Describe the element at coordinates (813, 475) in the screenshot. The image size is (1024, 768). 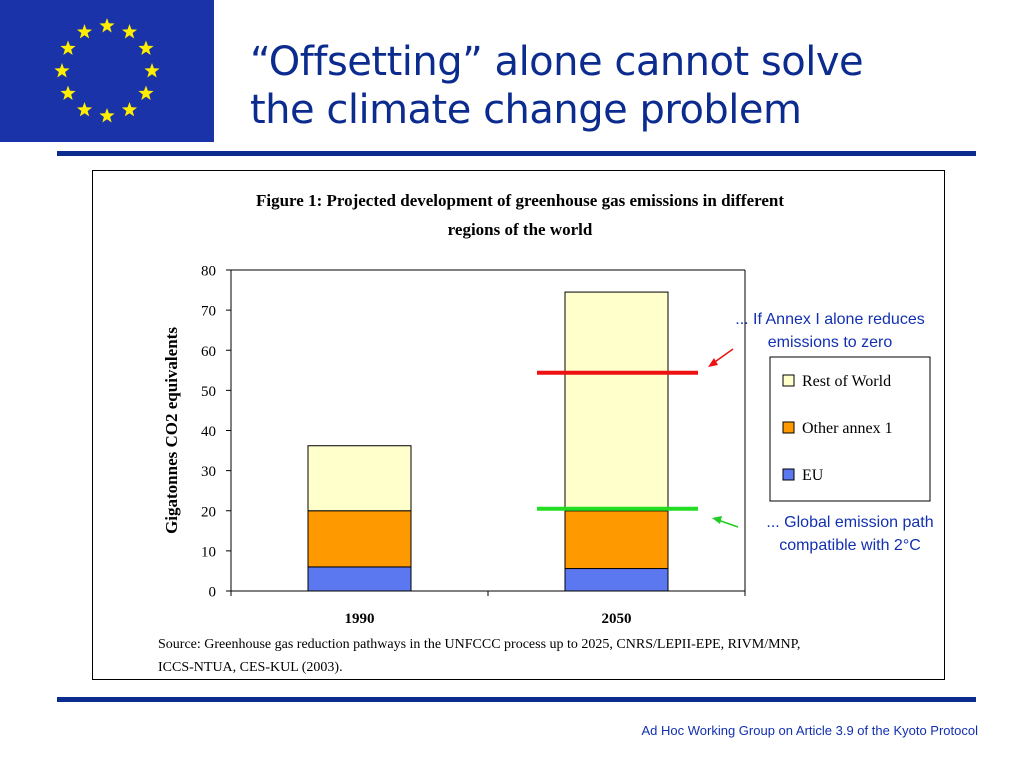
I see `legend-label: EU` at that location.